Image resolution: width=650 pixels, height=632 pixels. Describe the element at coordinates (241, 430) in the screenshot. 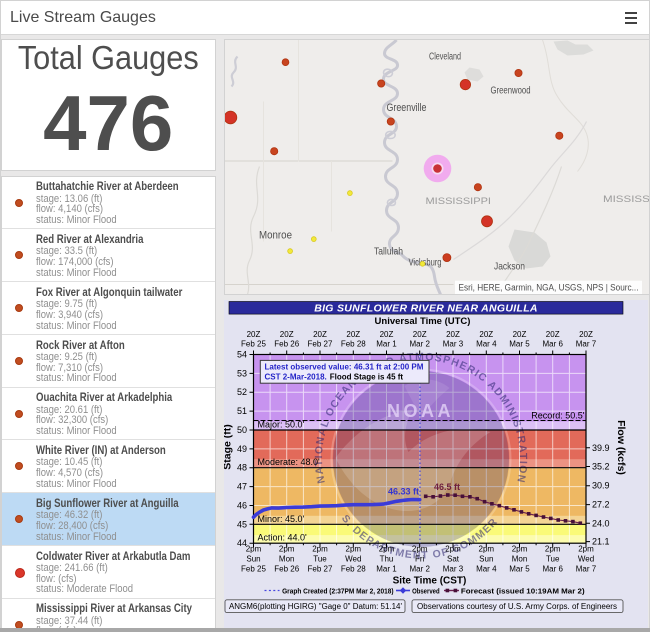

I see `svg-text: 50` at that location.